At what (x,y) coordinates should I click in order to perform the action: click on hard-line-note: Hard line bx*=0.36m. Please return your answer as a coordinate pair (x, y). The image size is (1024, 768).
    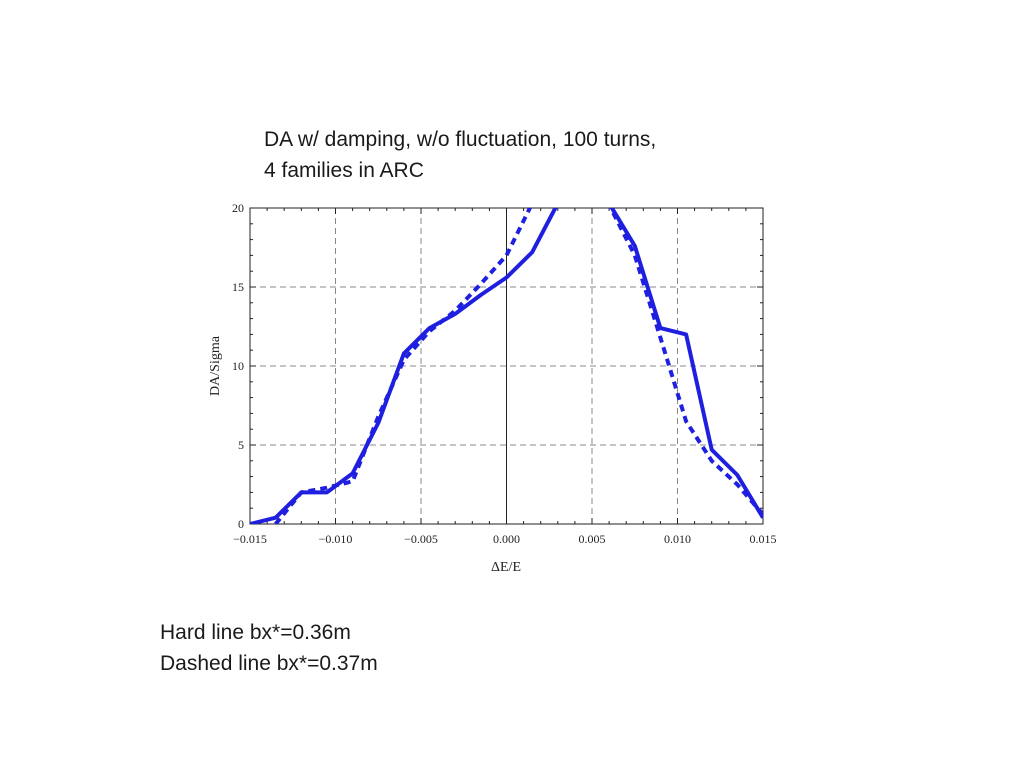
    Looking at the image, I should click on (255, 632).